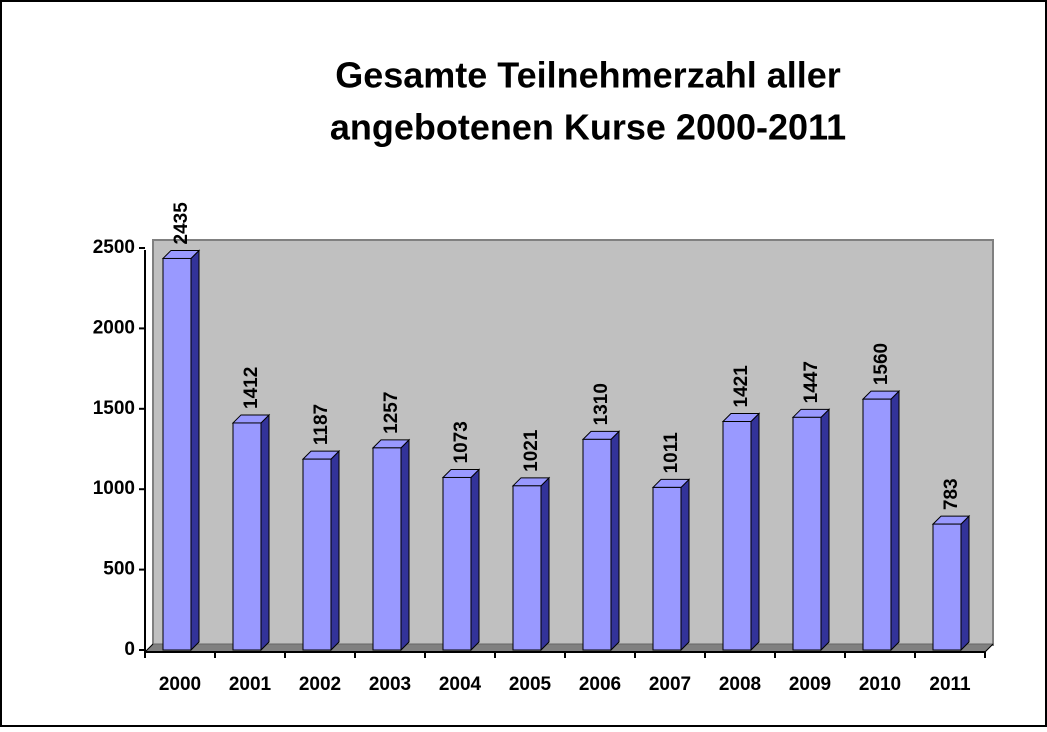 The height and width of the screenshot is (732, 1047). What do you see at coordinates (114, 247) in the screenshot?
I see `y-tick-label: 2500` at bounding box center [114, 247].